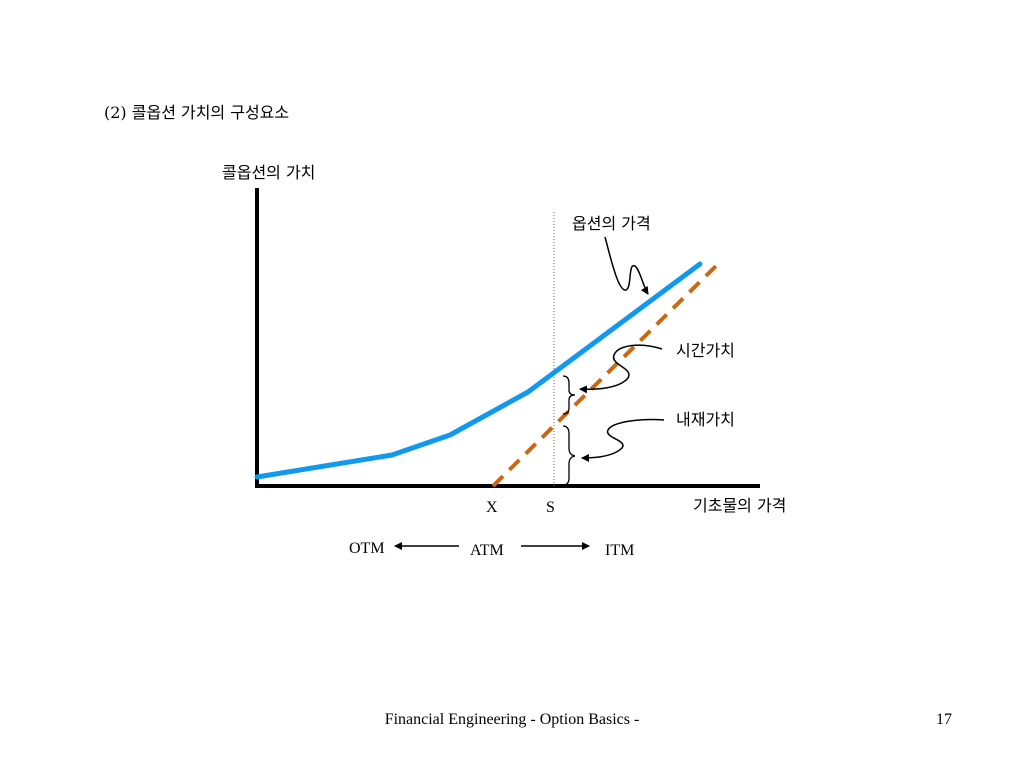 The height and width of the screenshot is (768, 1024). What do you see at coordinates (197, 112) in the screenshot?
I see `slide-heading: (2) 콜옵션 가치의 구성요소` at bounding box center [197, 112].